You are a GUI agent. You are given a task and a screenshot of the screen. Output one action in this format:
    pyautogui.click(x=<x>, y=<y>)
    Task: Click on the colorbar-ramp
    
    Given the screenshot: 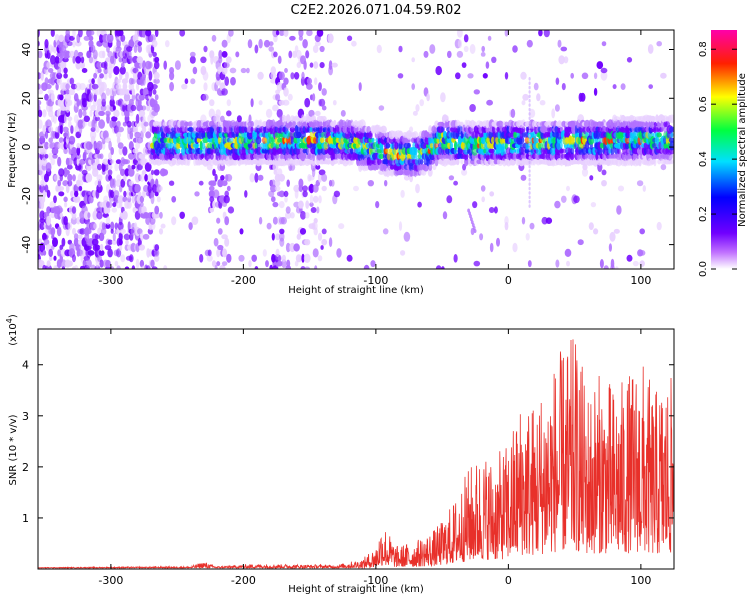 What is the action you would take?
    pyautogui.click(x=724, y=149)
    